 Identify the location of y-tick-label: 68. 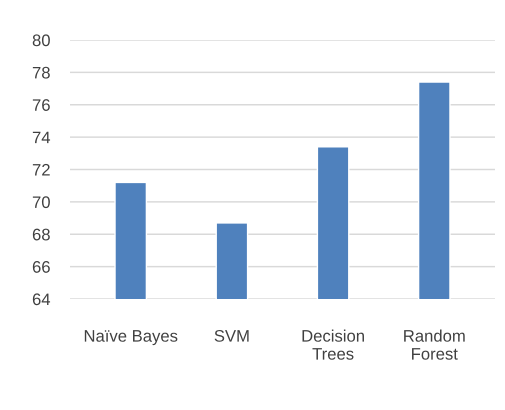
(41, 234).